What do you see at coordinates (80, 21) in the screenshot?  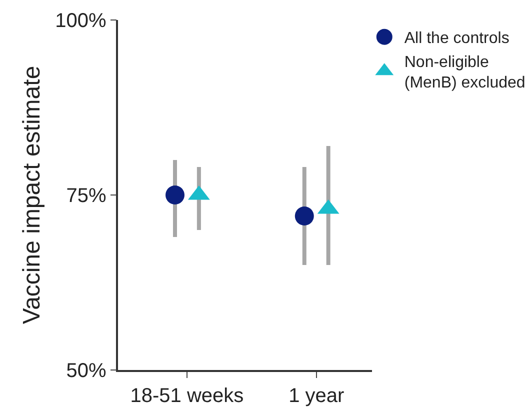 I see `y-tick-label: 100%` at bounding box center [80, 21].